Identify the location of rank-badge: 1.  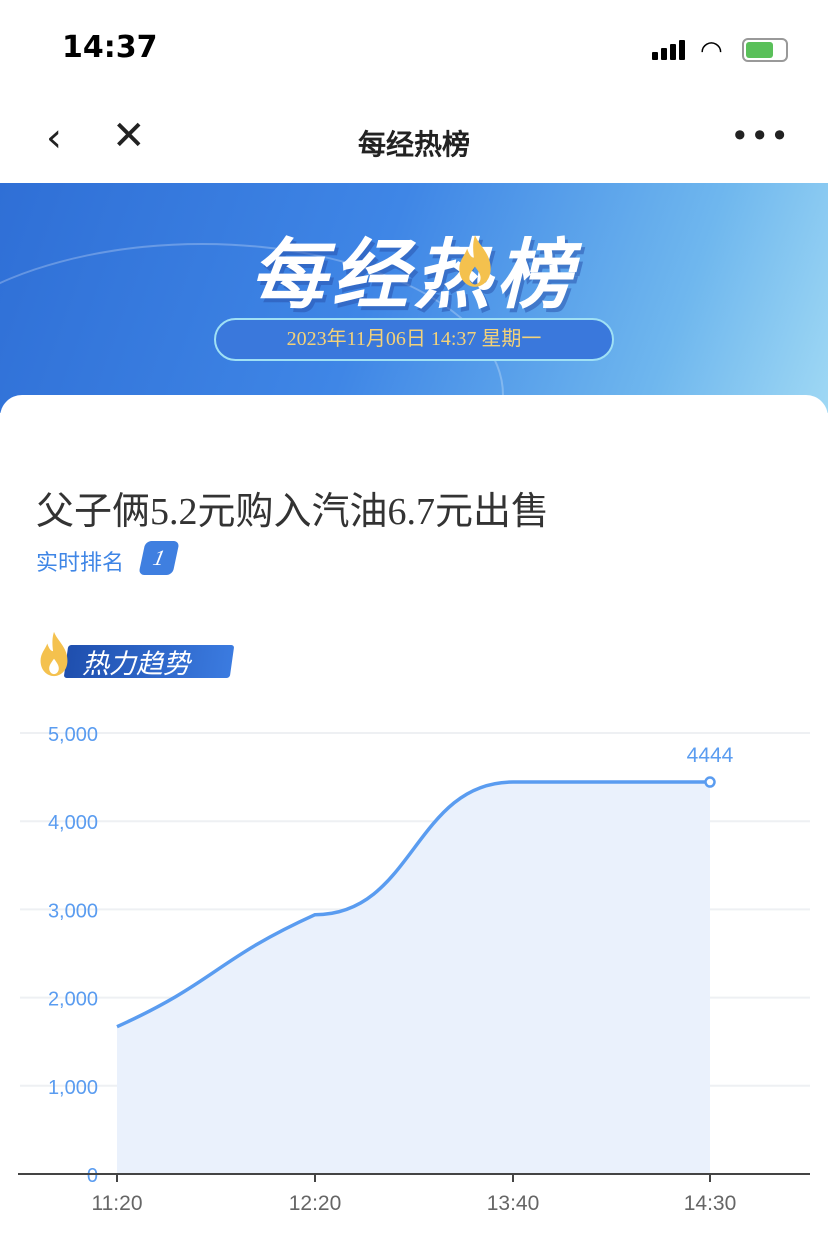
(159, 558).